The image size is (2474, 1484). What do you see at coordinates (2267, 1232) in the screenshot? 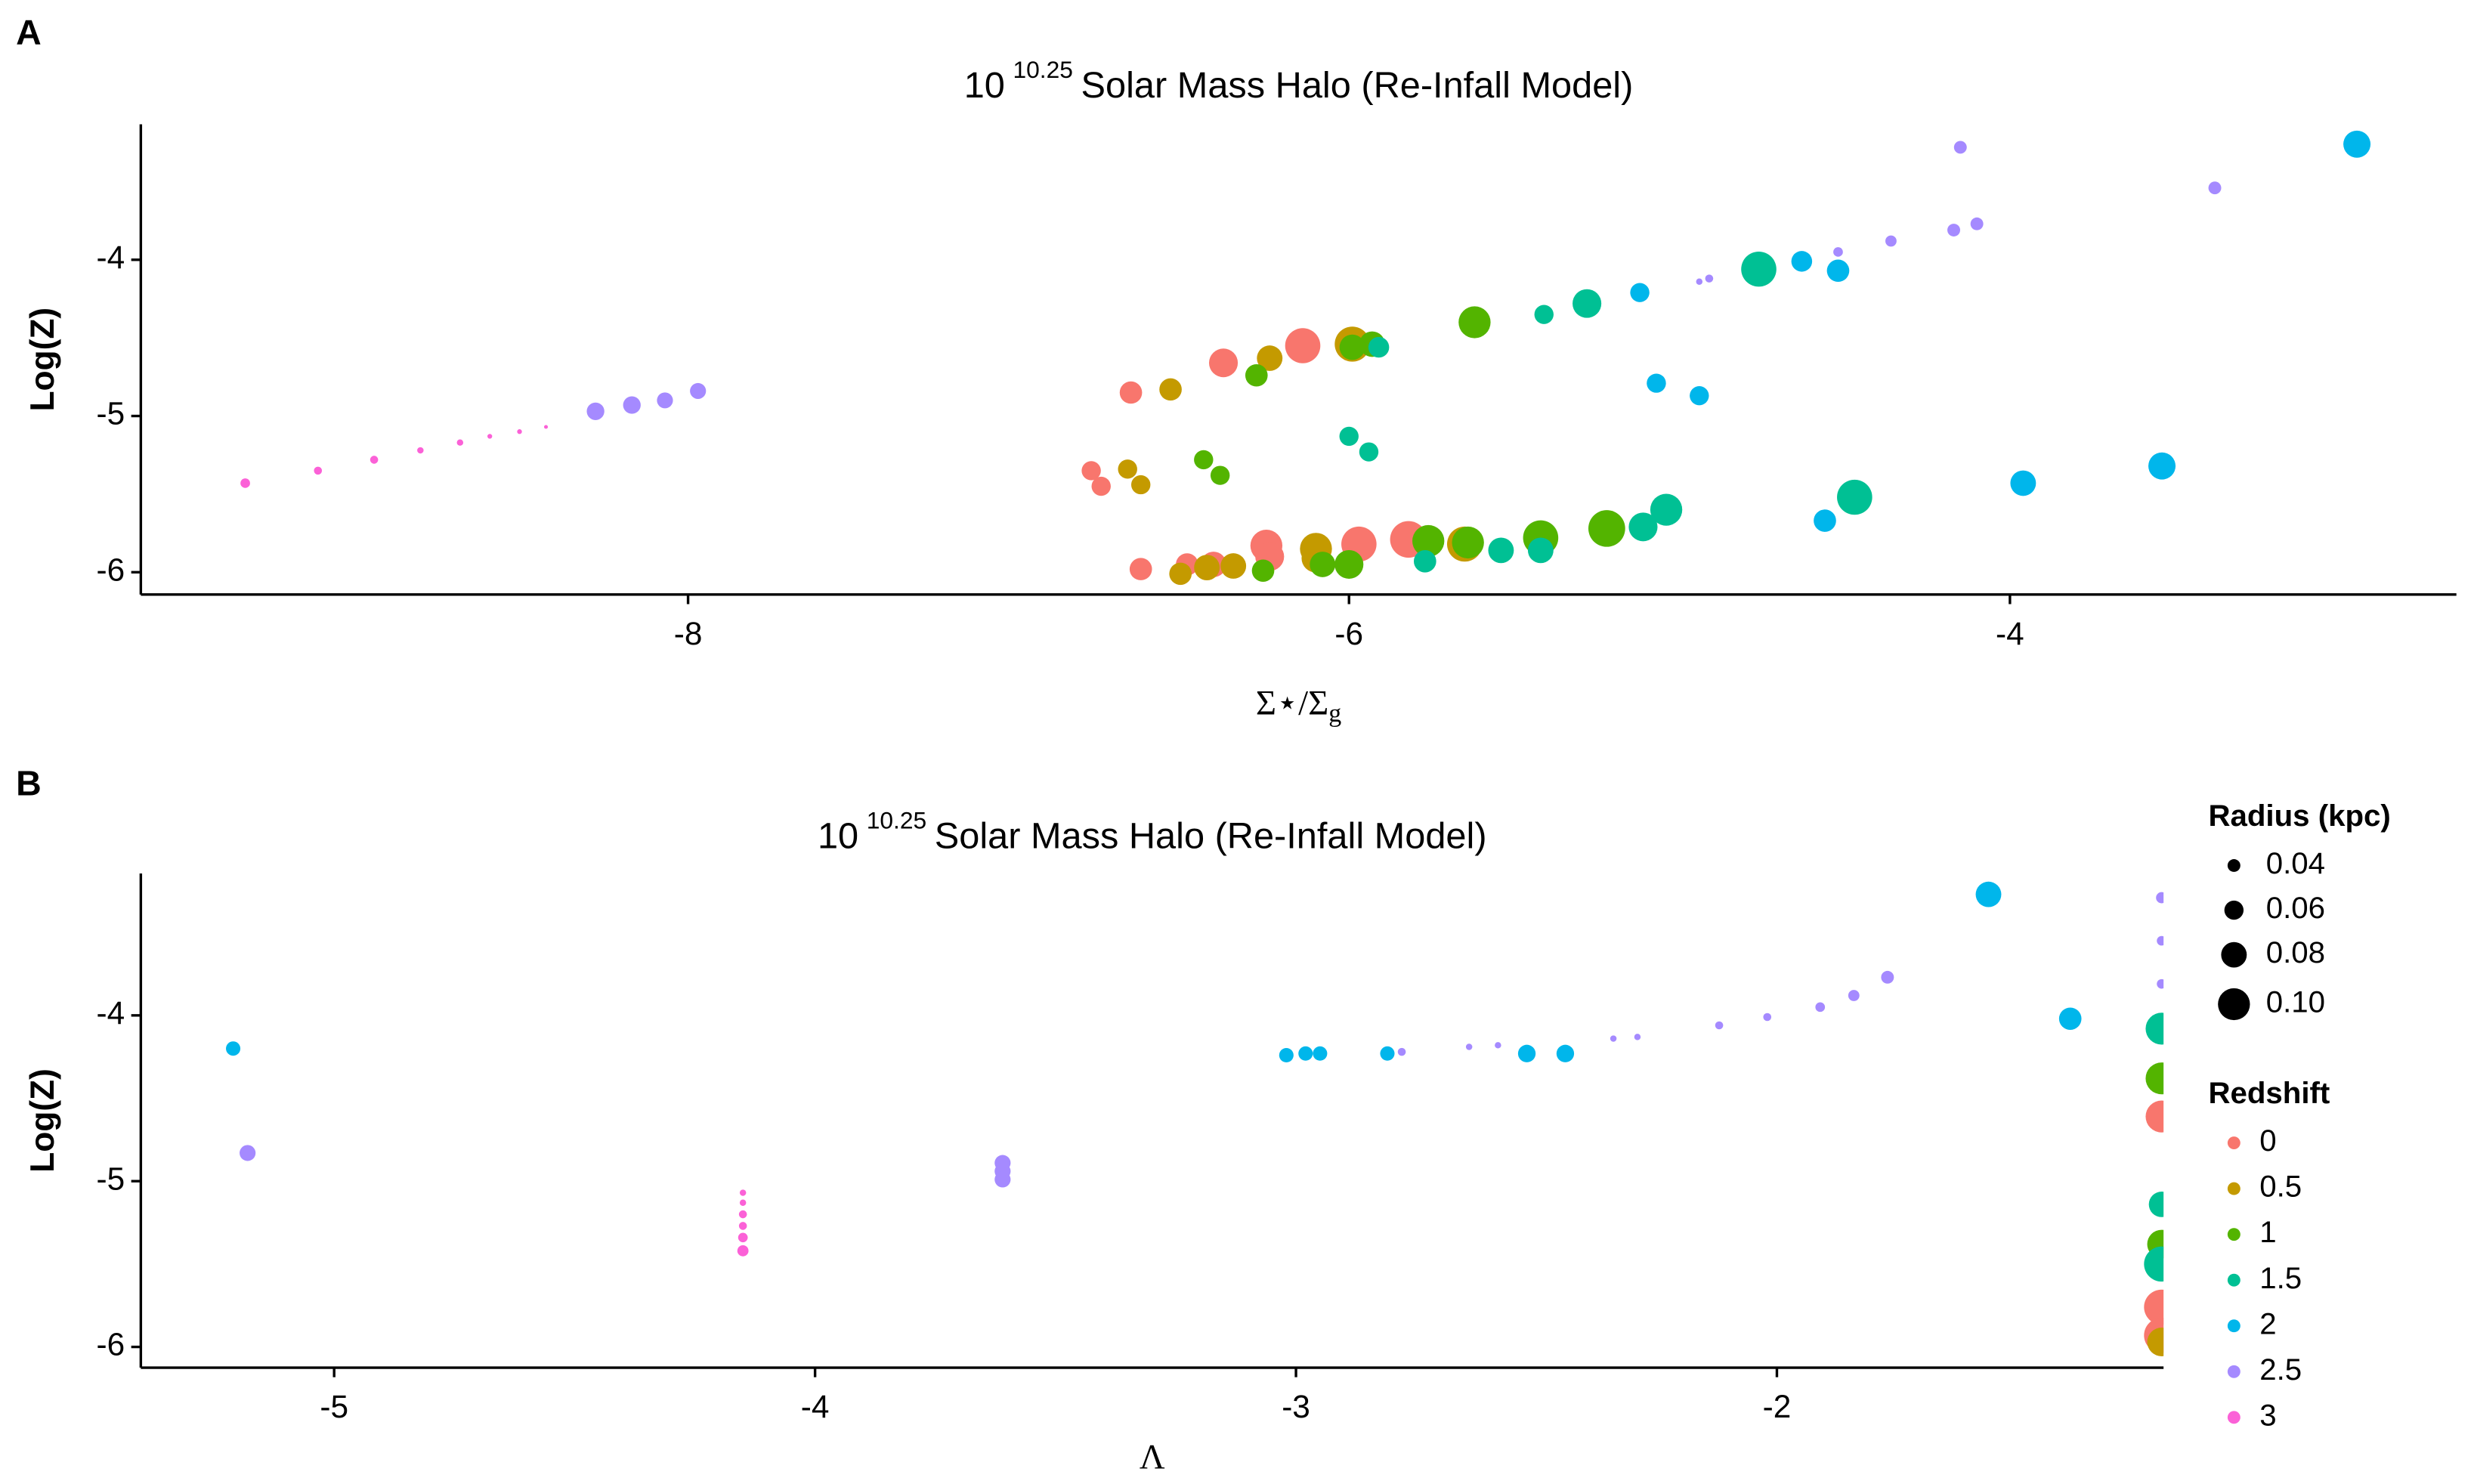
I see `legend-label: 1` at bounding box center [2267, 1232].